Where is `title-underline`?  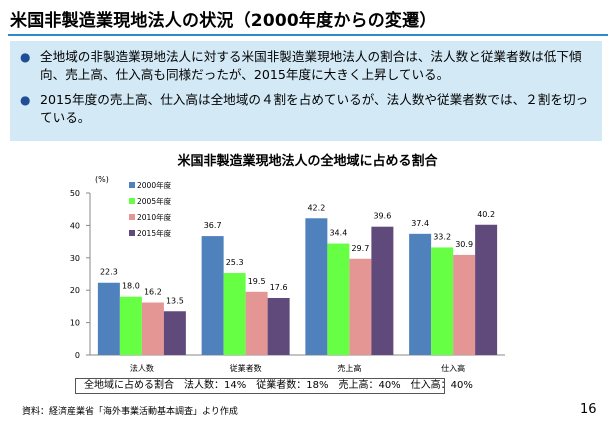
title-underline is located at coordinates (308, 35).